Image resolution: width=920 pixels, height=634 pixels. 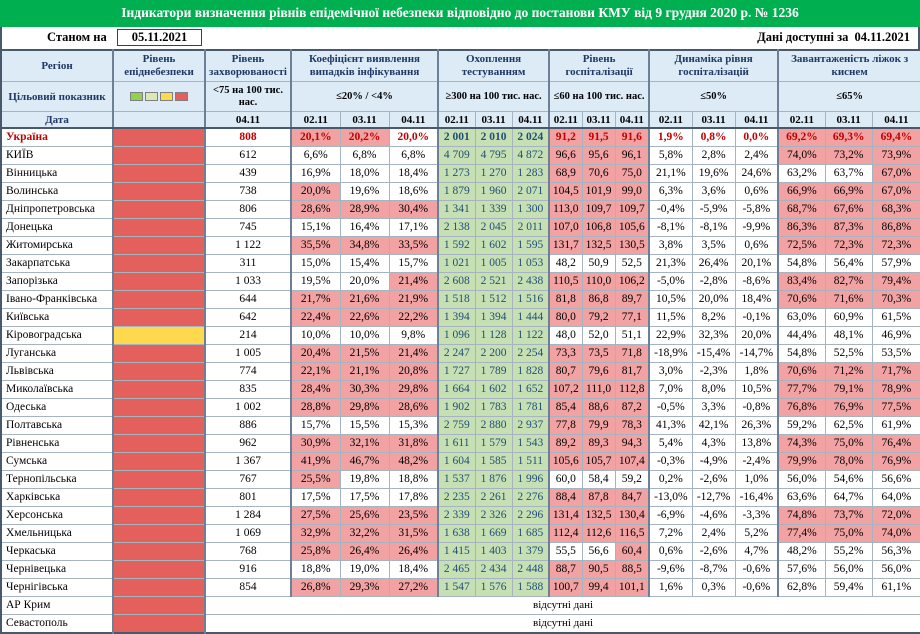 What do you see at coordinates (848, 353) in the screenshot?
I see `oxygen-value: 52,5%` at bounding box center [848, 353].